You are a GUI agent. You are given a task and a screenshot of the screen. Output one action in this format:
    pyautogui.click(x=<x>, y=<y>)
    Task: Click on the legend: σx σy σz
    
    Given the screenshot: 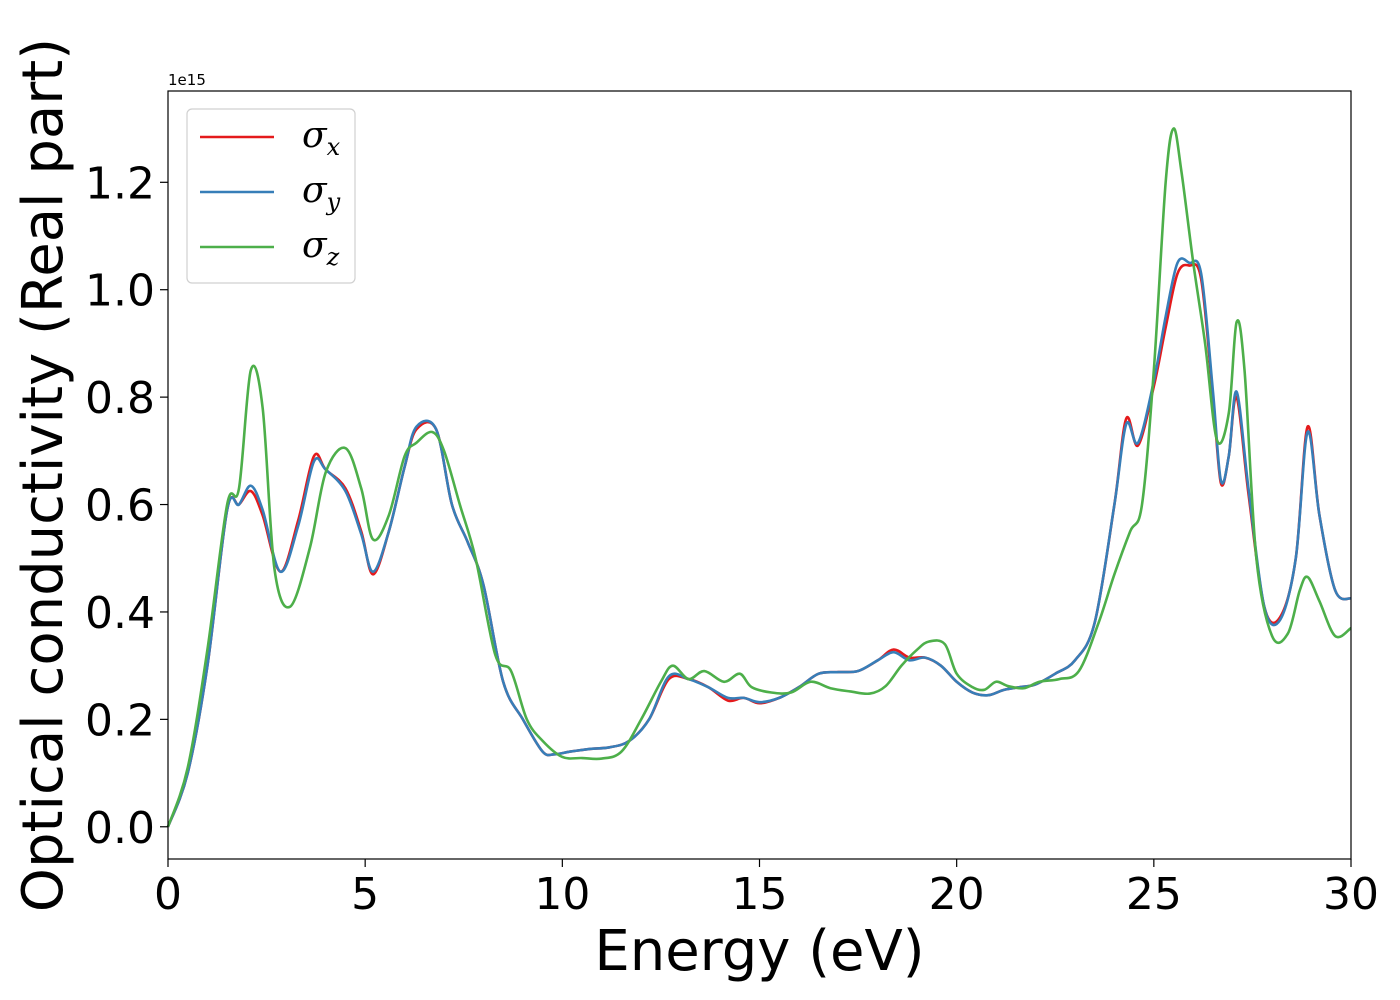 What is the action you would take?
    pyautogui.click(x=271, y=196)
    